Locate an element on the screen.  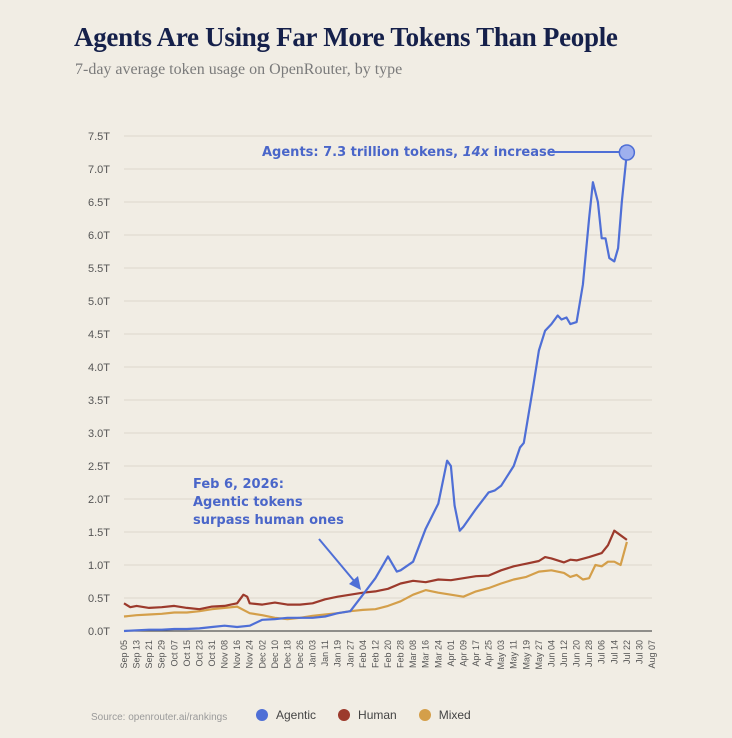
x-tick-label: Dec 26 is located at coordinates (300, 654).